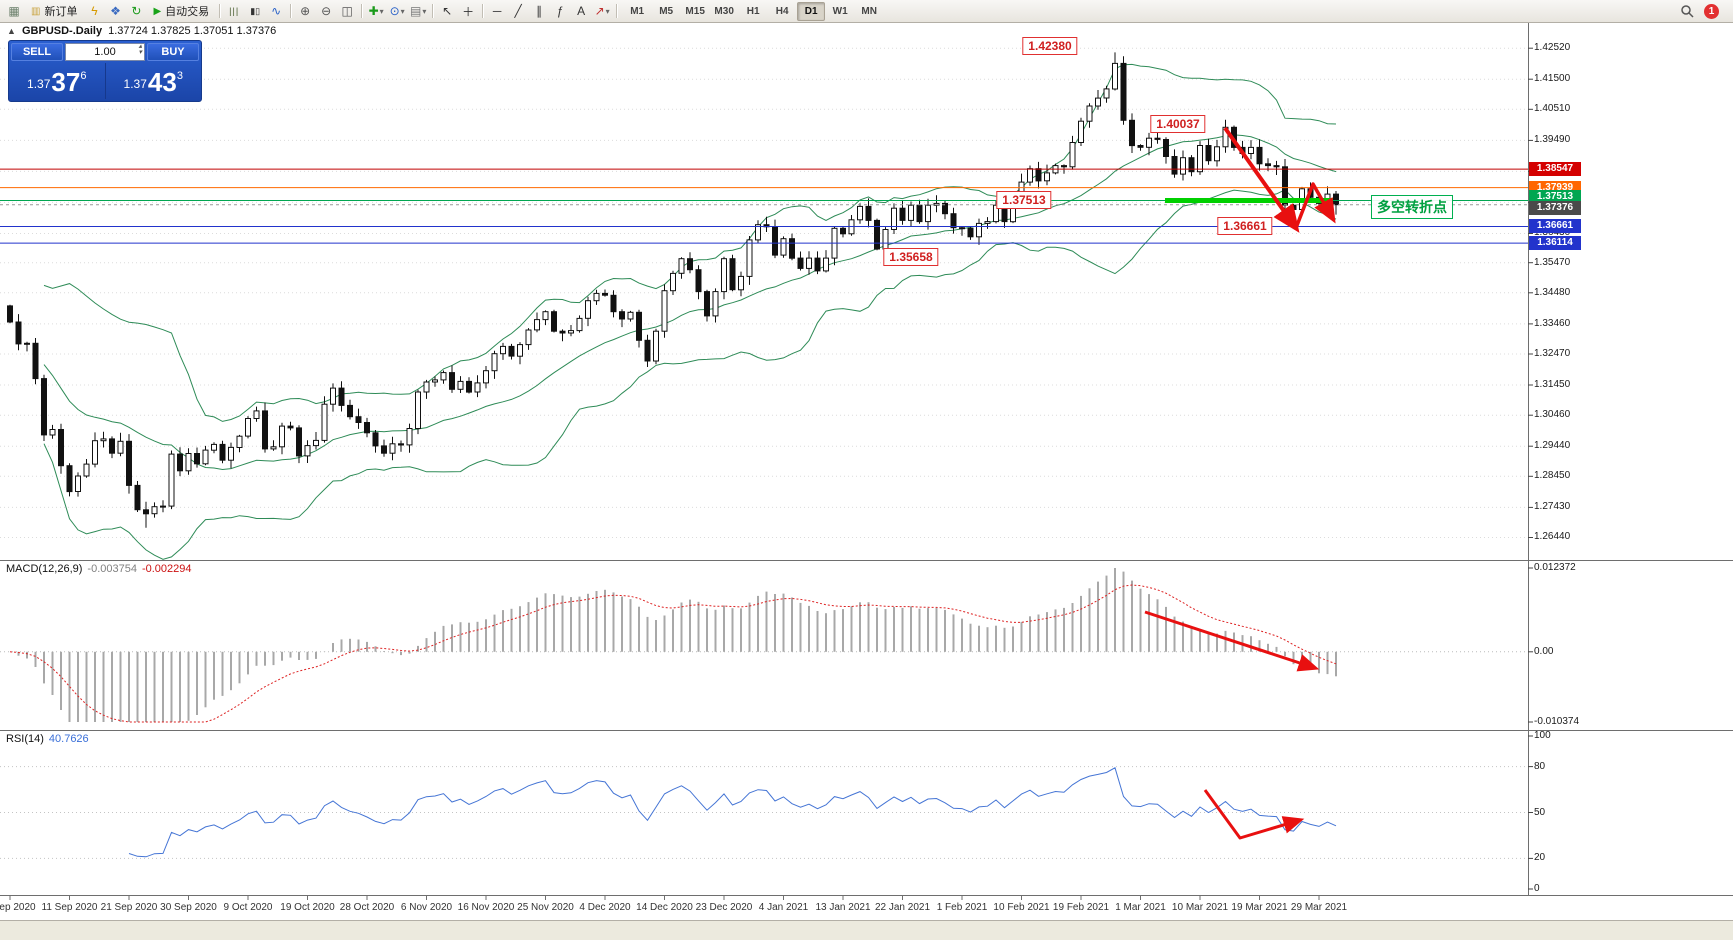 The image size is (1733, 940). What do you see at coordinates (157, 11) in the screenshot?
I see `autotrading-icon: ▶` at bounding box center [157, 11].